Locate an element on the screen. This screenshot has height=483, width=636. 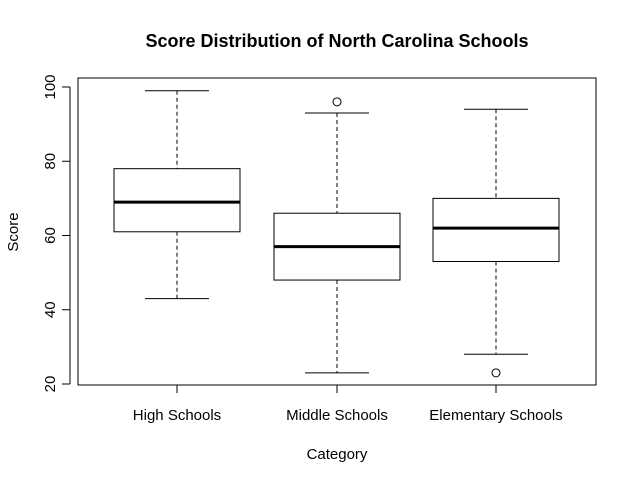
x-tick-label: Elementary Schools is located at coordinates (495, 415).